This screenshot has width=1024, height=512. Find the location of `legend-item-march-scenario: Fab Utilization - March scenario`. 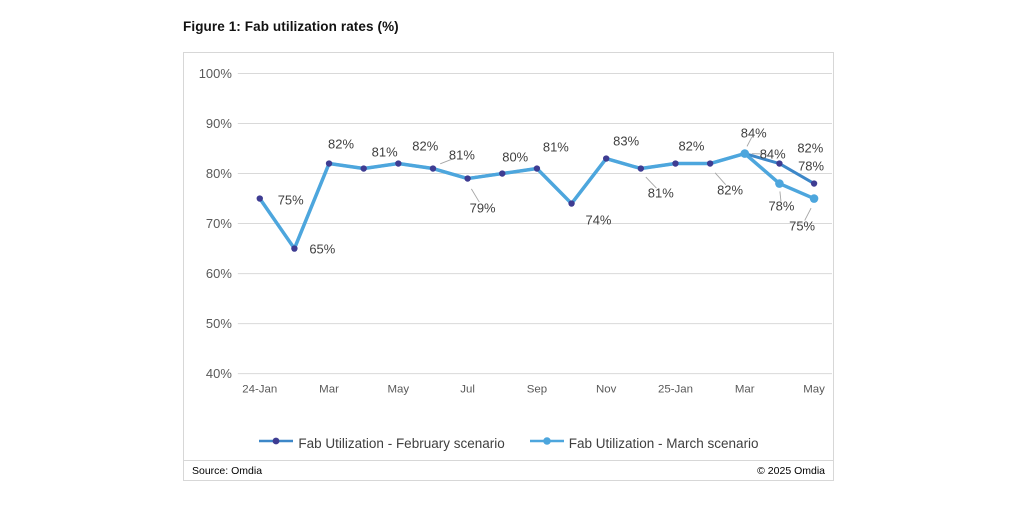

legend-item-march-scenario: Fab Utilization - March scenario is located at coordinates (644, 443).